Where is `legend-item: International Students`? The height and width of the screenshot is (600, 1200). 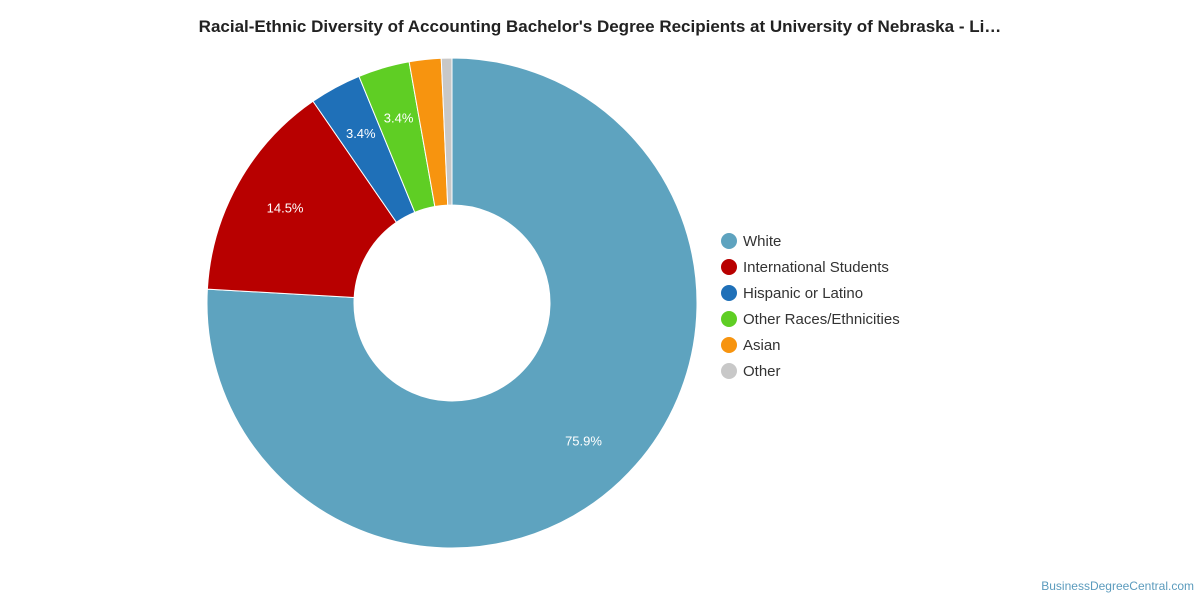
legend-item: International Students is located at coordinates (810, 267).